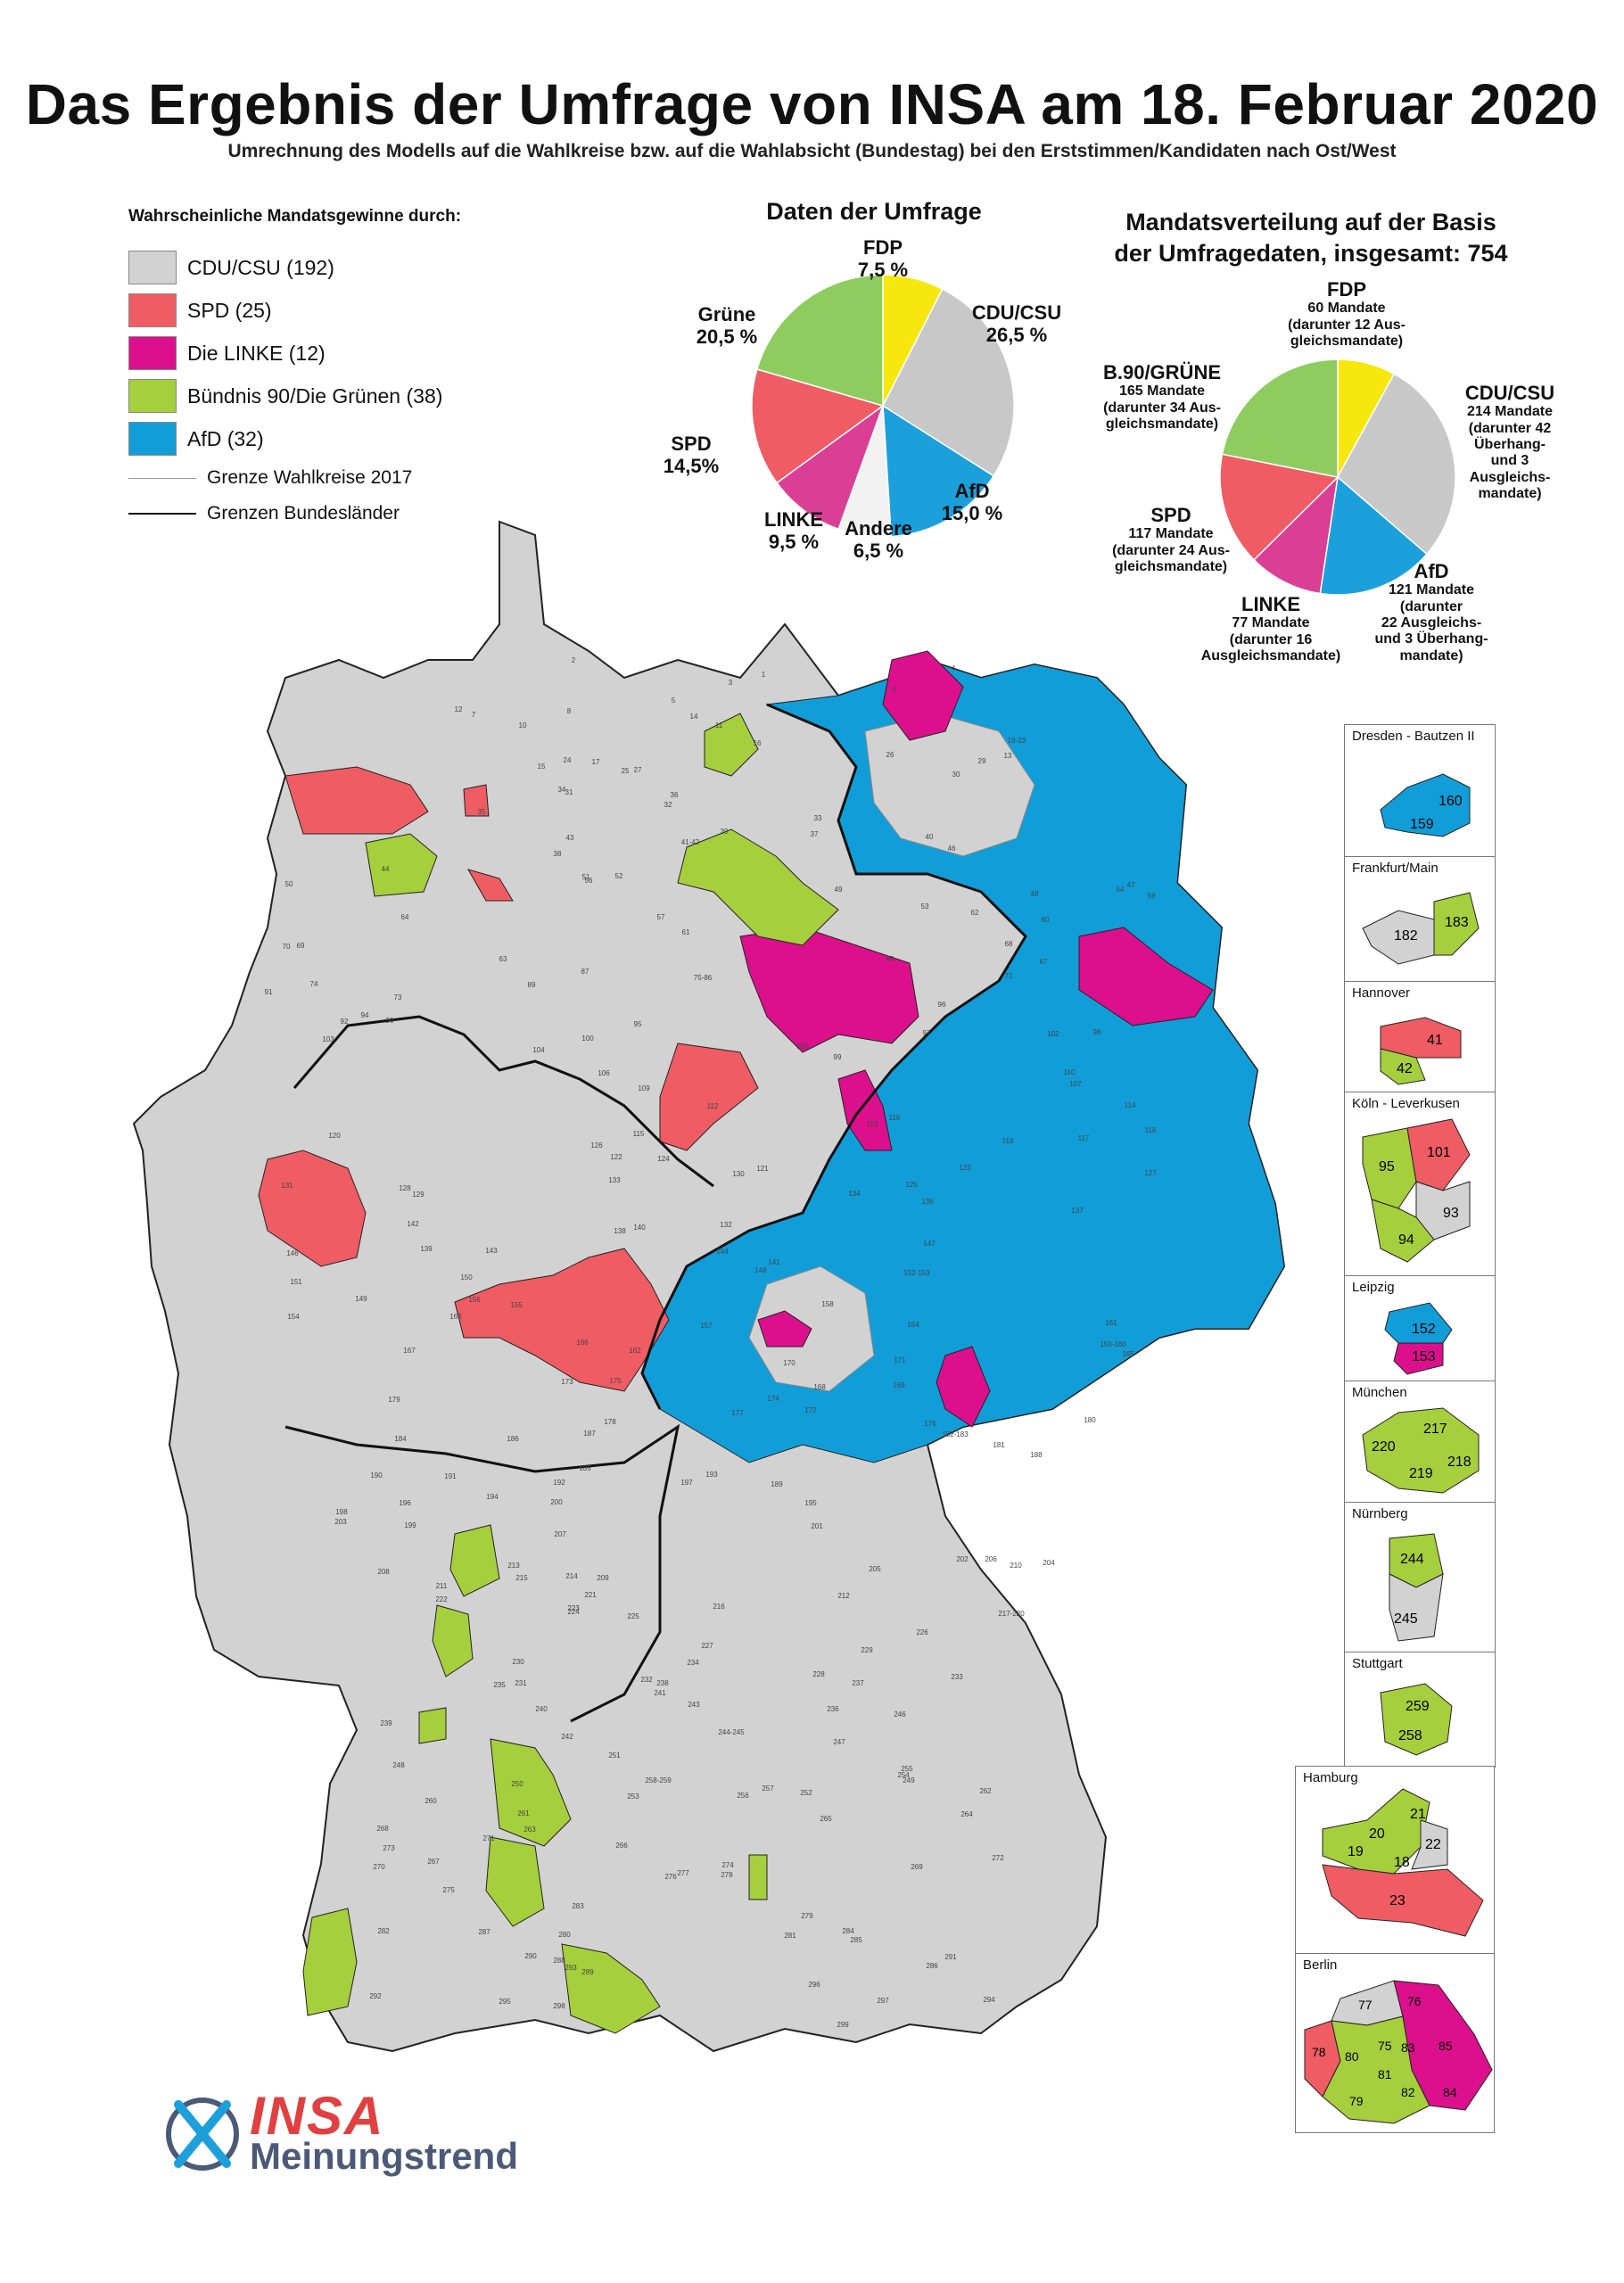  Describe the element at coordinates (731, 745) in the screenshot. I see `region-gruene-schleswig` at that location.